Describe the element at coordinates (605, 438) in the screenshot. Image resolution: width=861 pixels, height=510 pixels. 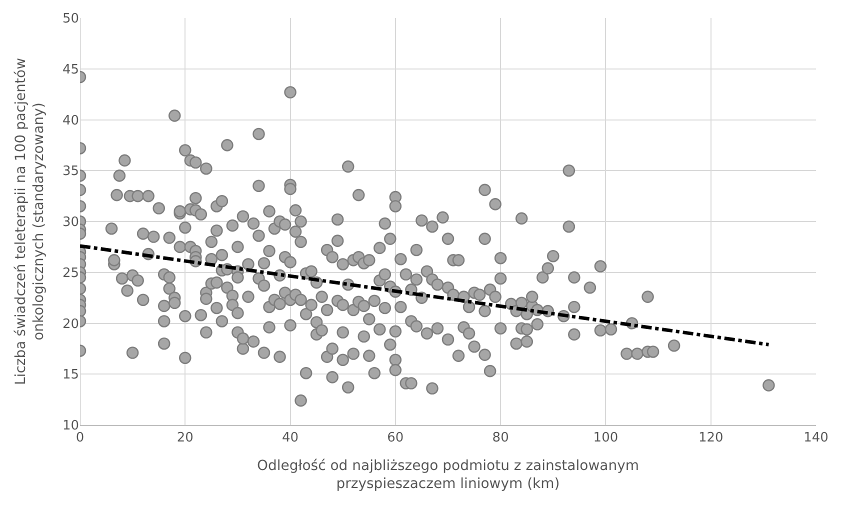
I see `x-tick-label: 100` at that location.